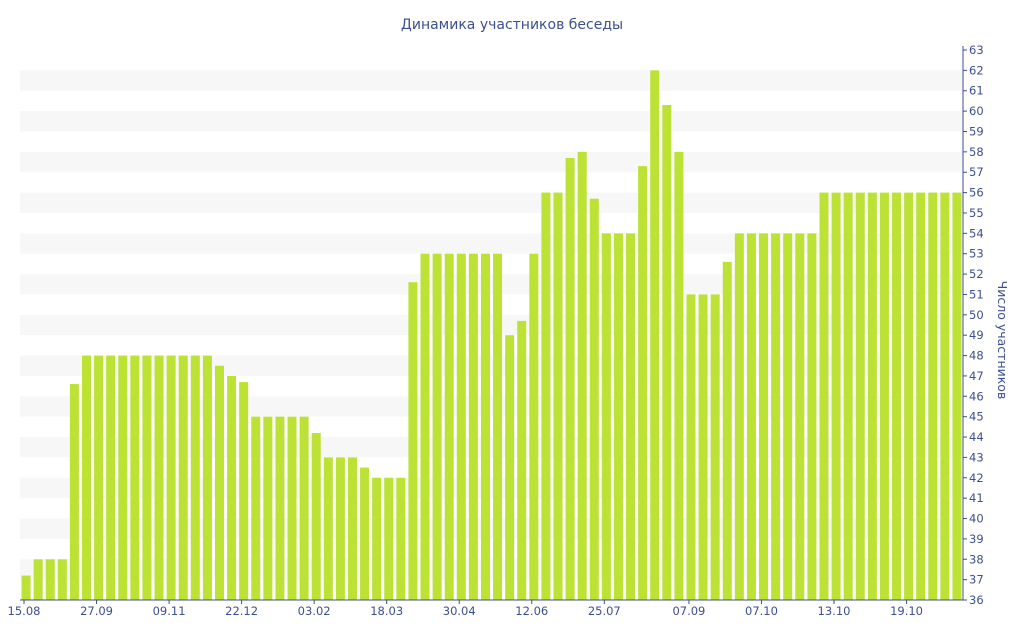 The width and height of the screenshot is (1024, 640). What do you see at coordinates (976, 437) in the screenshot?
I see `y-tick-label: 44` at bounding box center [976, 437].